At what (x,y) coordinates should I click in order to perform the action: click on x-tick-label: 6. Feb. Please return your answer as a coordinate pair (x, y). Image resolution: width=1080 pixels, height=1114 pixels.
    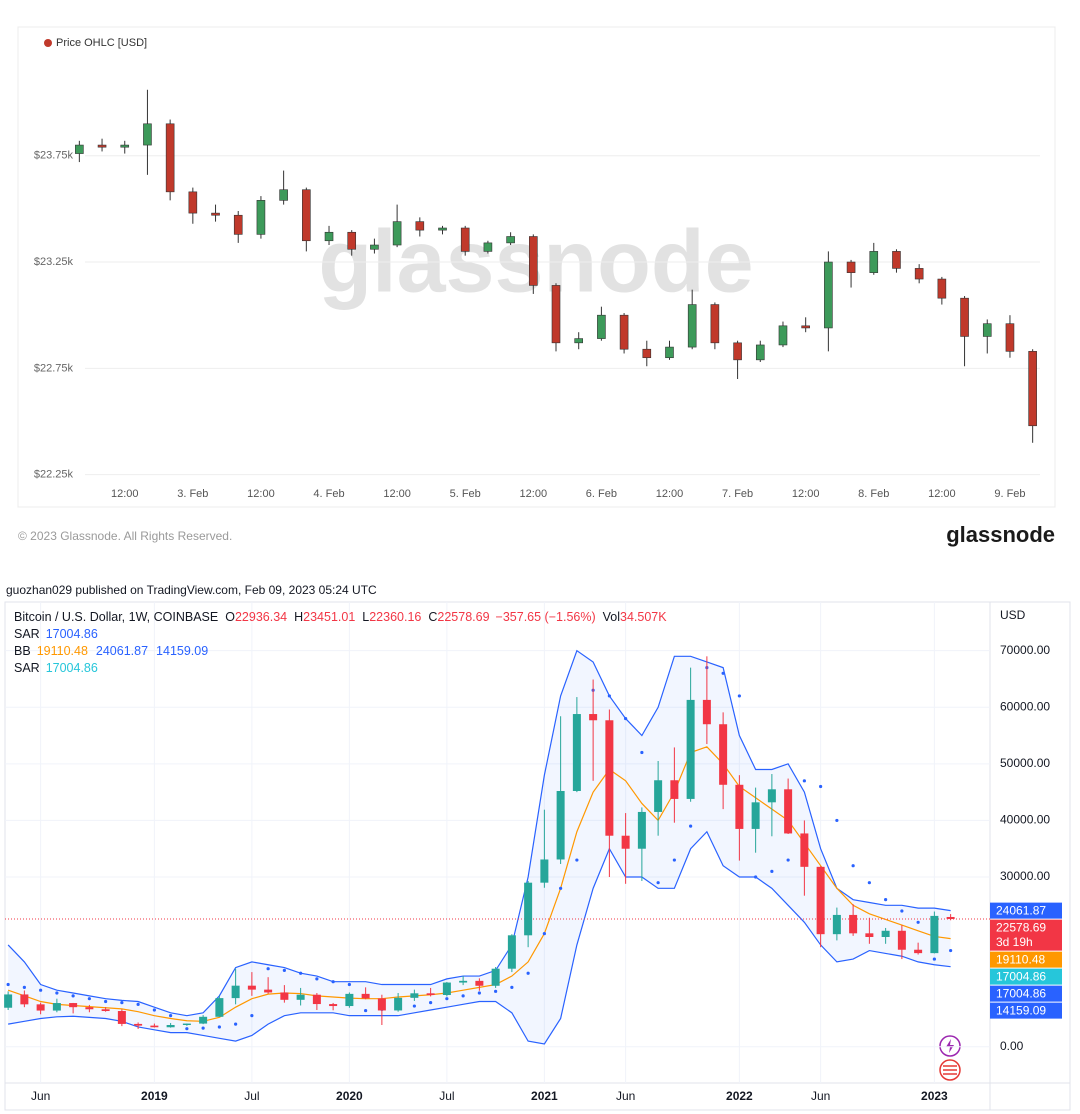
    Looking at the image, I should click on (601, 494).